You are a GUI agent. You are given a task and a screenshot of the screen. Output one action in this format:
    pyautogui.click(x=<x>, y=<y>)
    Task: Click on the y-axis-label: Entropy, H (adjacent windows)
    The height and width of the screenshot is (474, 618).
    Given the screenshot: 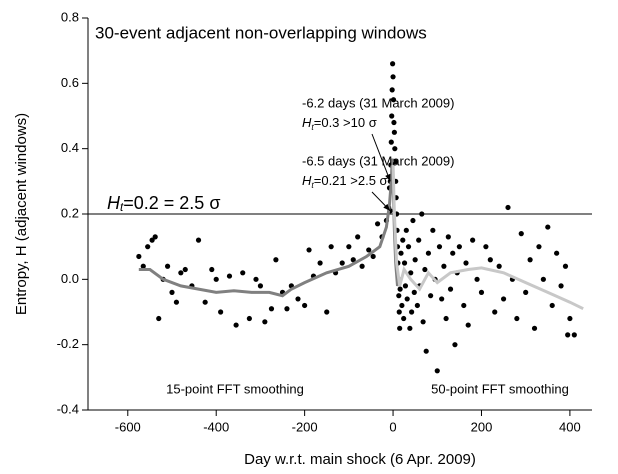 What is the action you would take?
    pyautogui.click(x=21, y=214)
    